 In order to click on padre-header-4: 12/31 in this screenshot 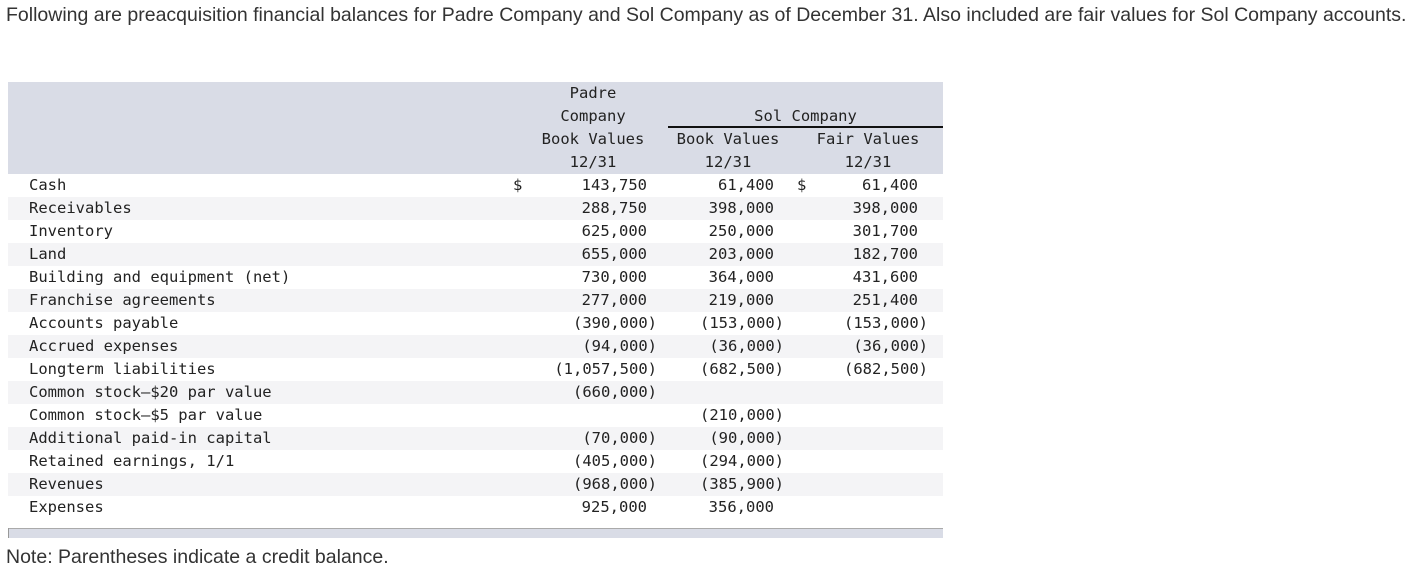, I will do `click(593, 162)`.